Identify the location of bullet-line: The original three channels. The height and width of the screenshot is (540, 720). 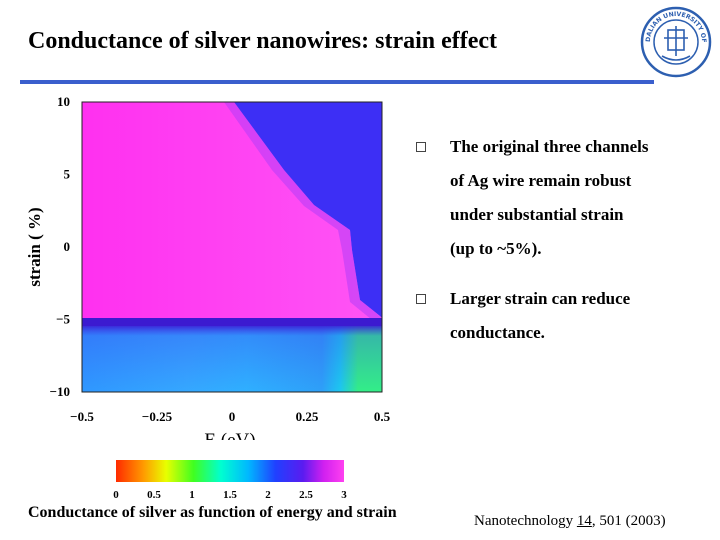
(549, 146).